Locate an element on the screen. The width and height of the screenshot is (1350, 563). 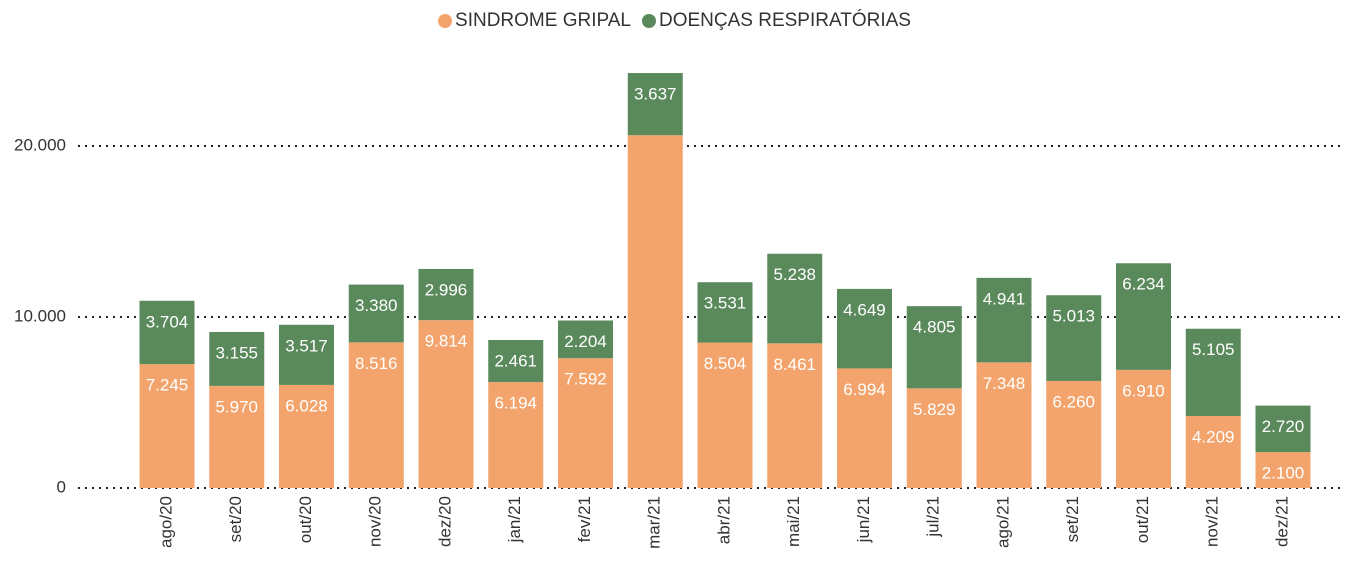
data-label: 3.380 is located at coordinates (376, 305).